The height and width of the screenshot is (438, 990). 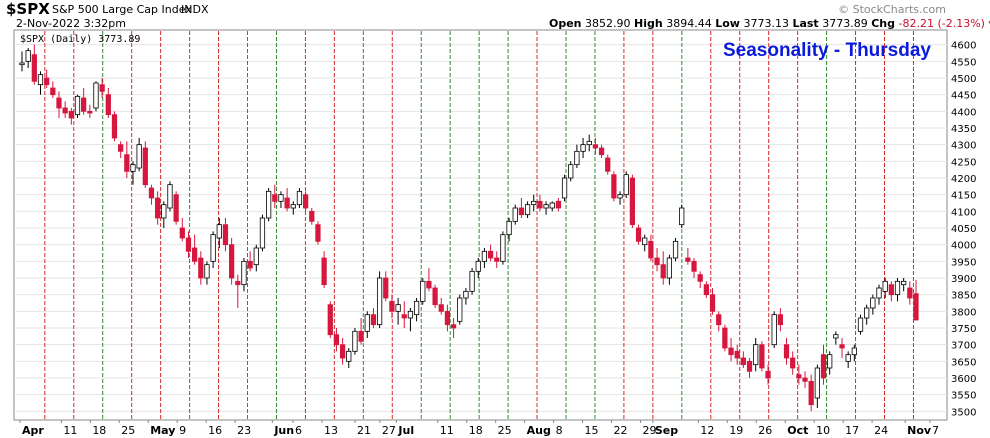 What do you see at coordinates (592, 430) in the screenshot?
I see `x-tick-label: 15` at bounding box center [592, 430].